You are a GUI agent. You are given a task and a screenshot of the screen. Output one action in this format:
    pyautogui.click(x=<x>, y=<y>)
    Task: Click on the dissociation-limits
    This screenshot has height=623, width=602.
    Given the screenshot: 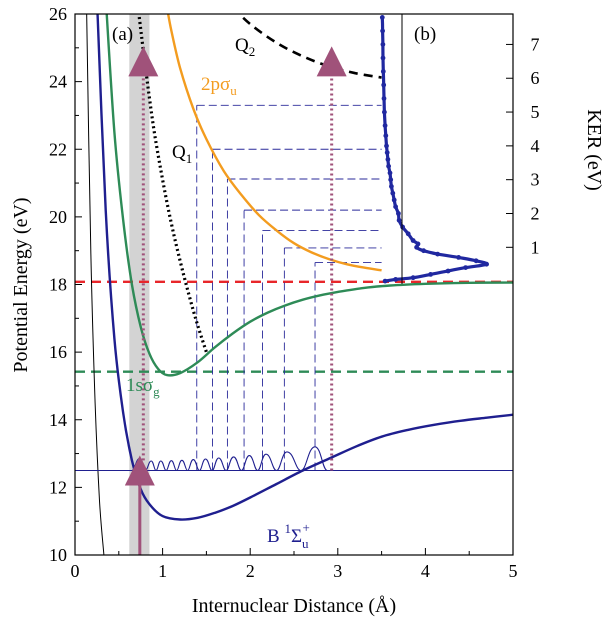 What is the action you would take?
    pyautogui.click(x=294, y=326)
    